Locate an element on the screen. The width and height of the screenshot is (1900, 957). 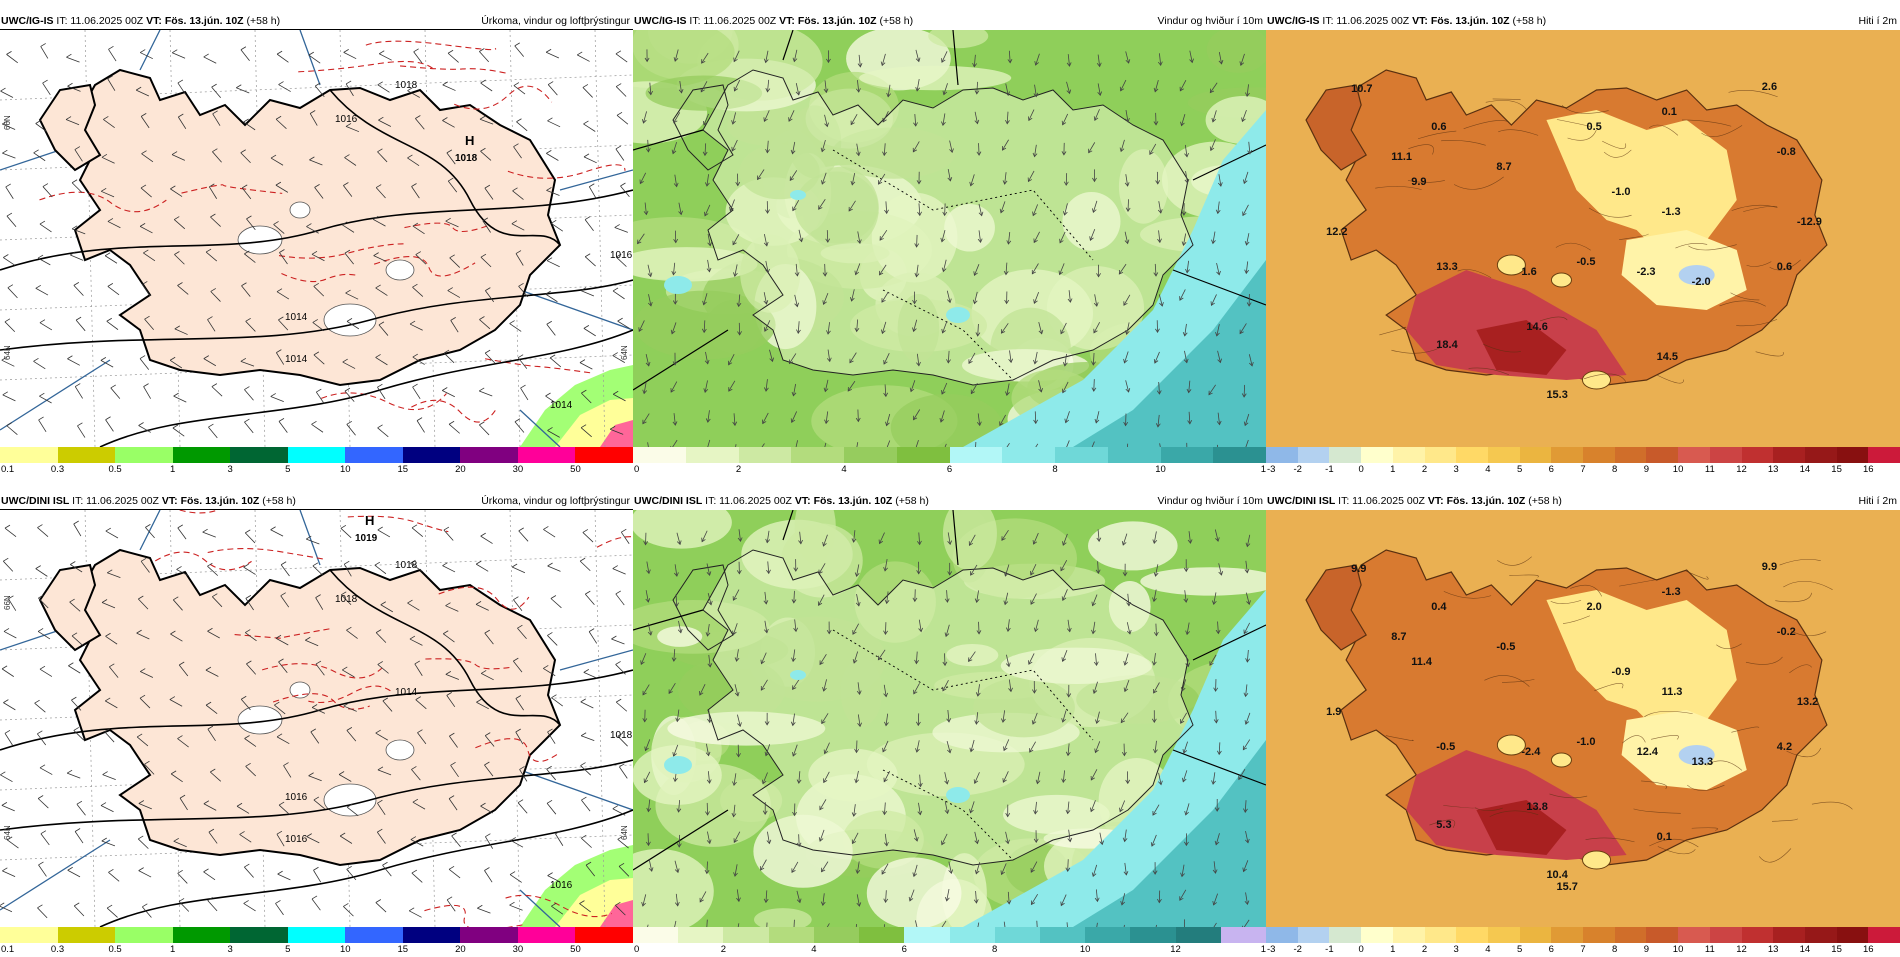
temperature-label: 2.6 is located at coordinates (1769, 87).